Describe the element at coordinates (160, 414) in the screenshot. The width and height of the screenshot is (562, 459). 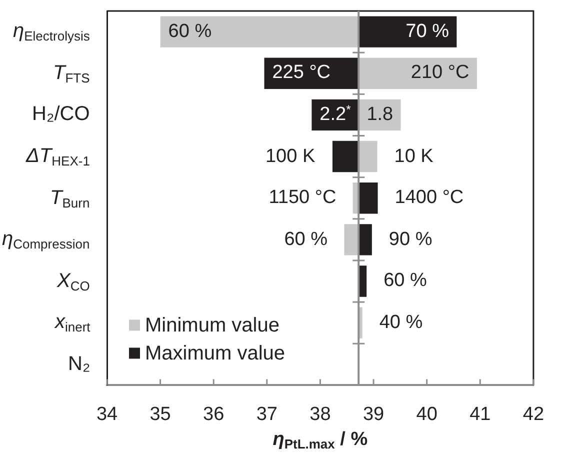
I see `x-tick-label: 35` at that location.